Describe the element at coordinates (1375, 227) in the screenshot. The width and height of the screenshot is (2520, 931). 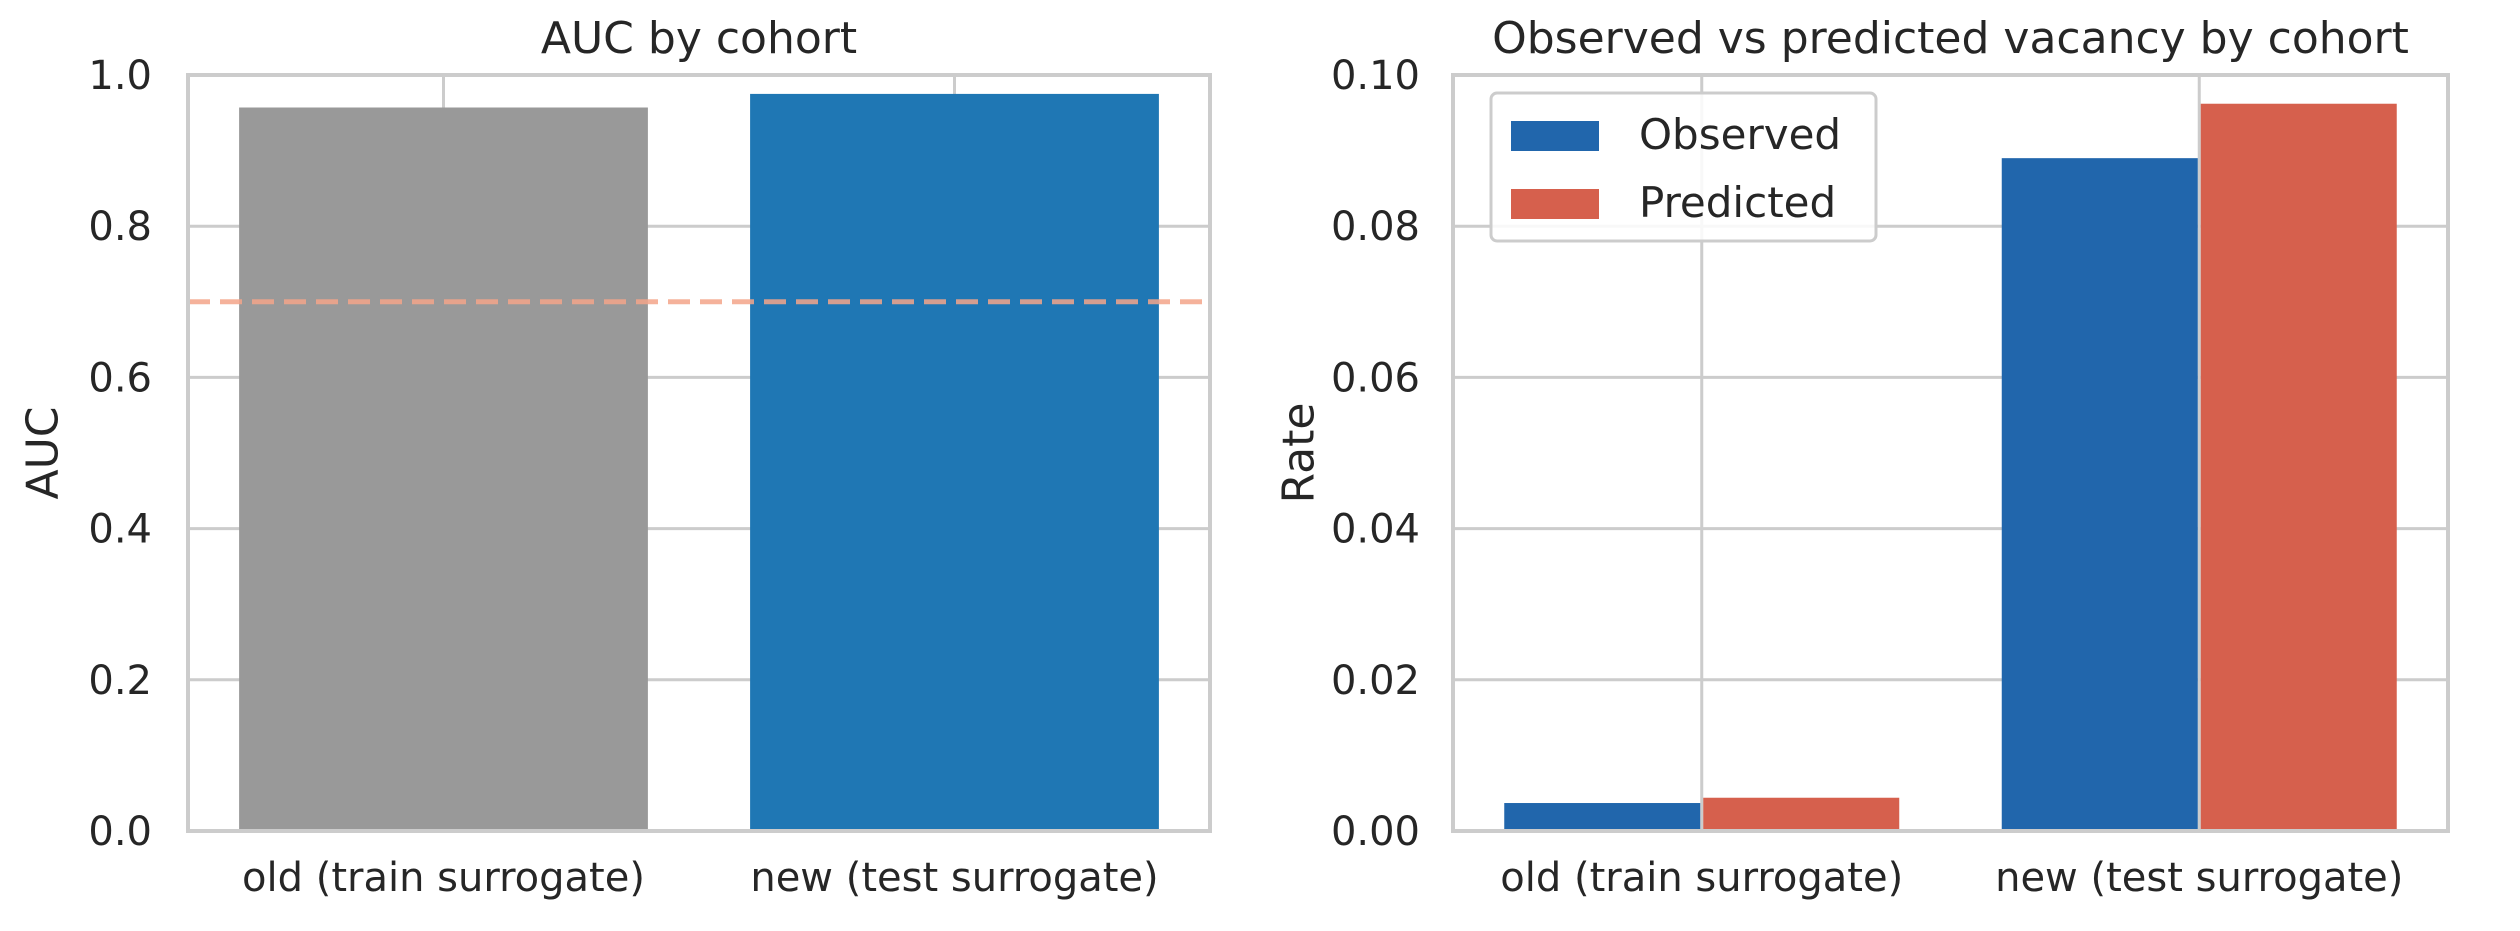
I see `ytick-label-4: 0.08` at that location.